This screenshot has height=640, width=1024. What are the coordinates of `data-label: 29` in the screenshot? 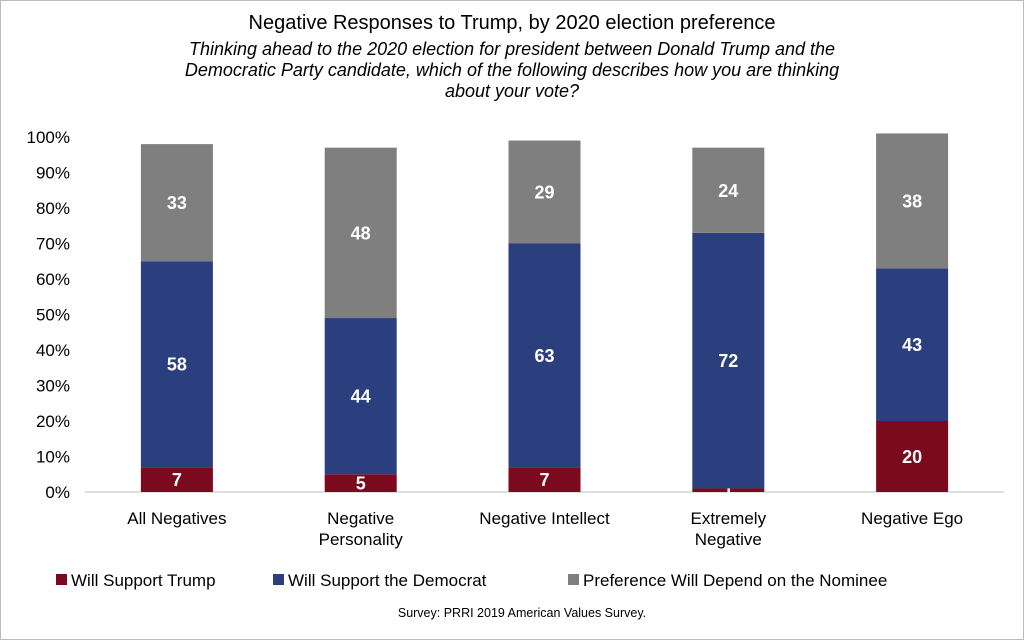 It's located at (544, 193).